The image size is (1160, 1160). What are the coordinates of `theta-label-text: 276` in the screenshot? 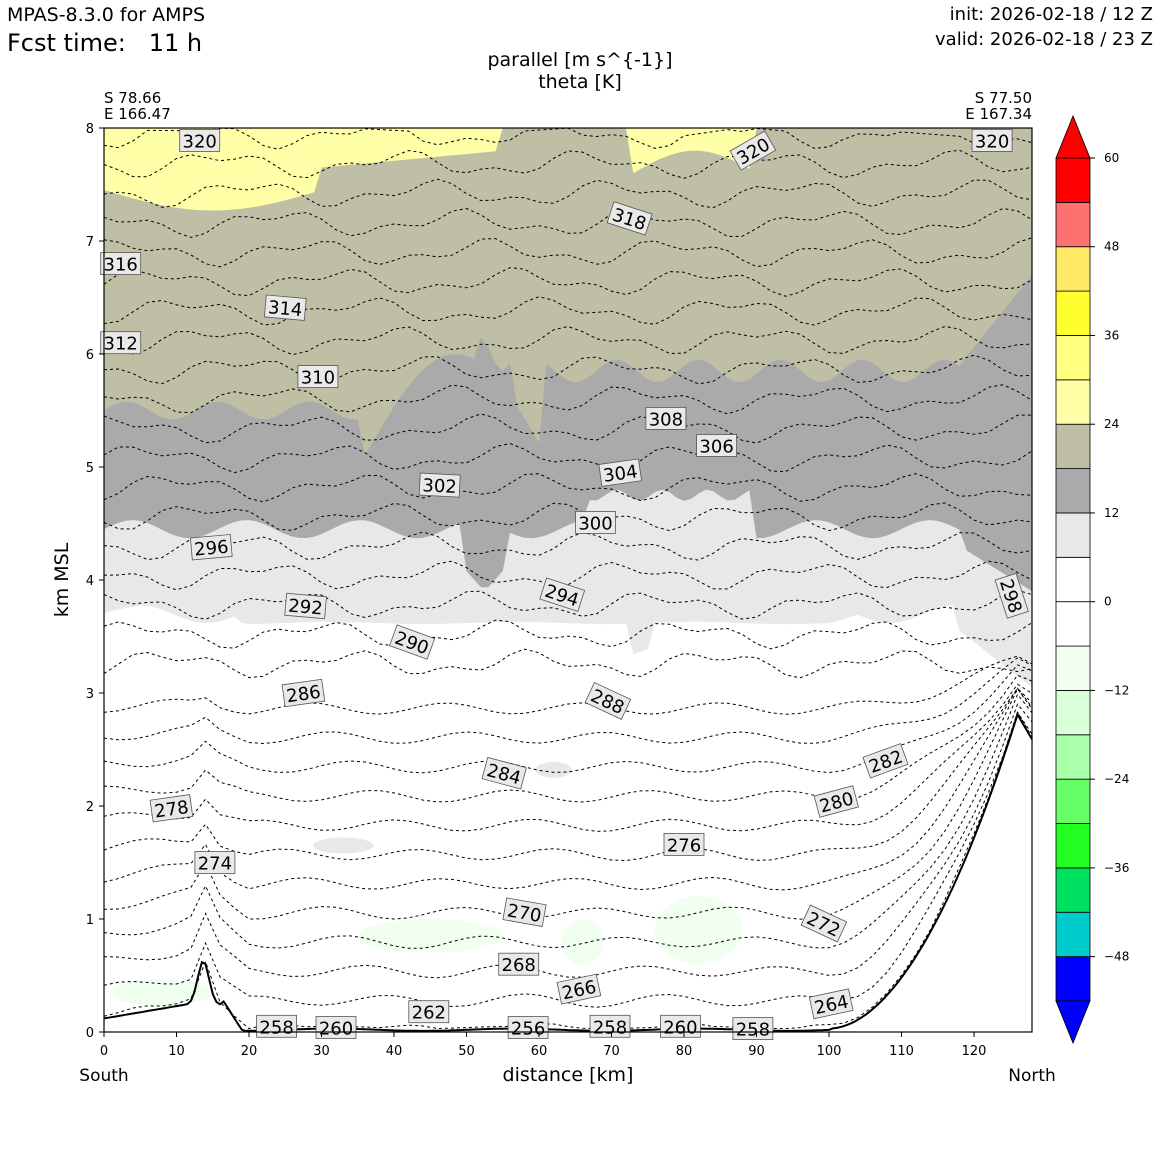 It's located at (684, 845).